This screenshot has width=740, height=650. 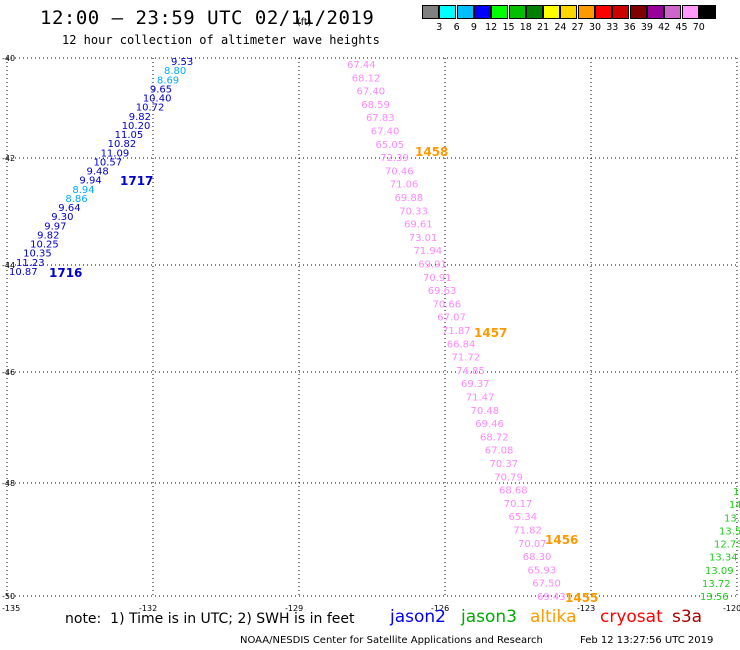 I want to click on data-point-label: 10.40, so click(x=157, y=99).